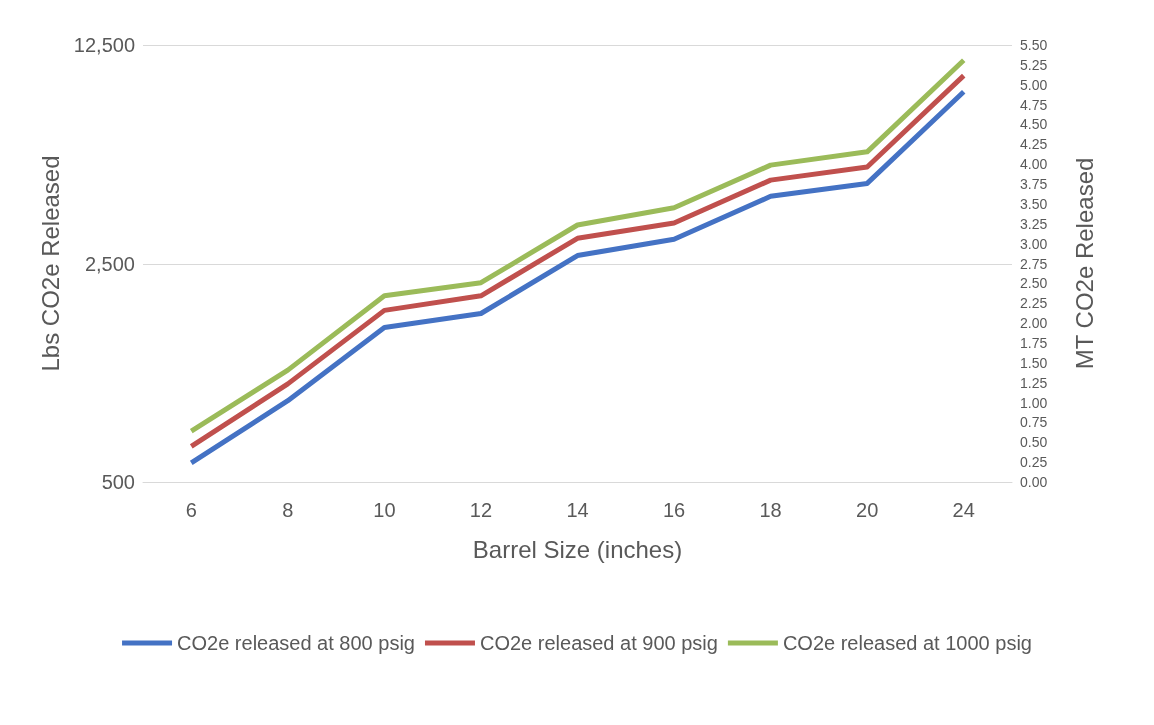 The width and height of the screenshot is (1154, 725). I want to click on legend-label: CO2e released at 900 psig, so click(598, 643).